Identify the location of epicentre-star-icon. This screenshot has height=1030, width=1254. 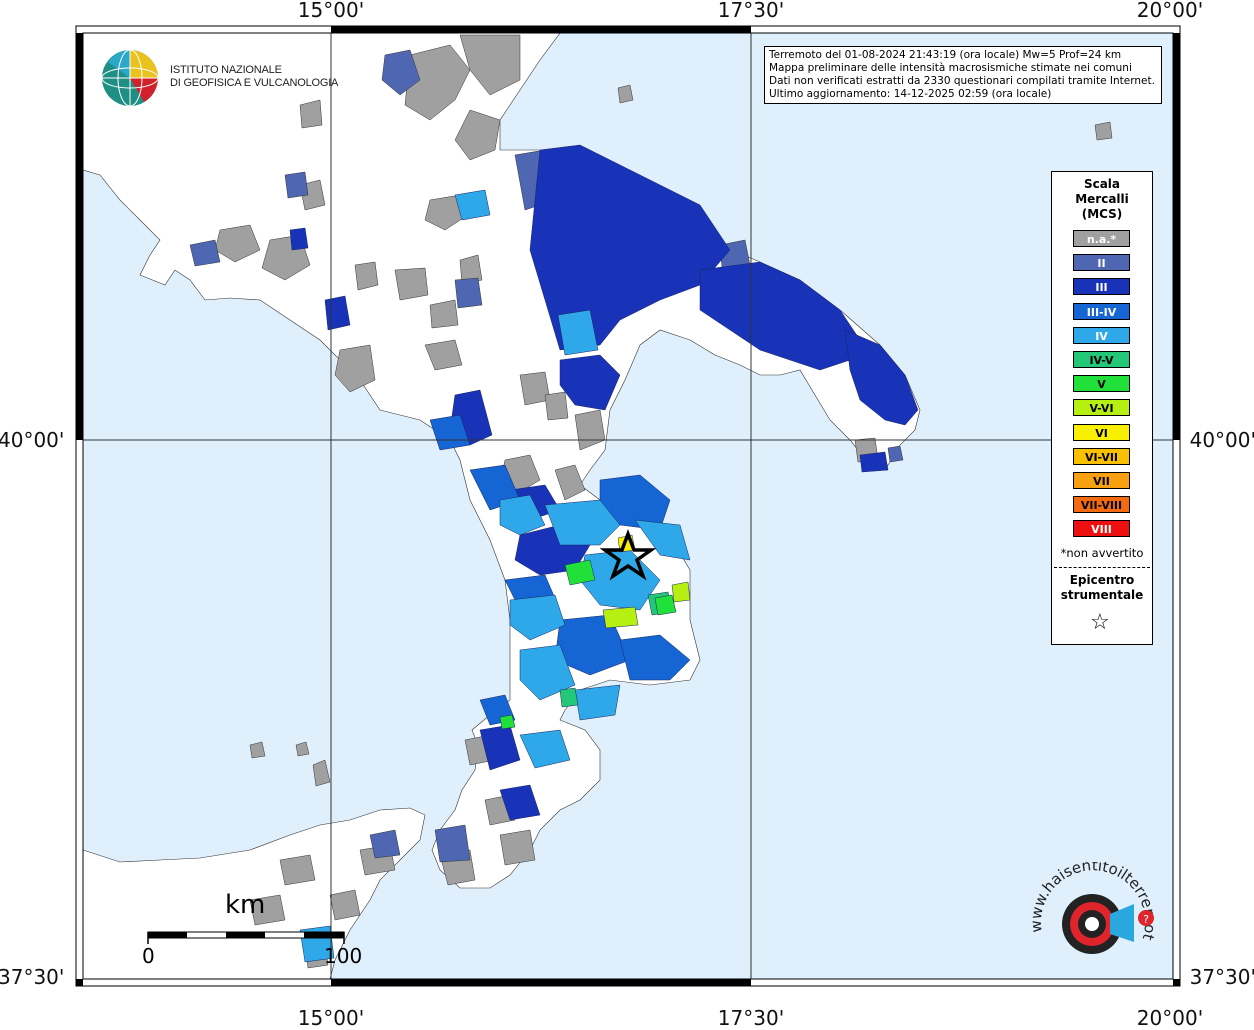
(628, 555).